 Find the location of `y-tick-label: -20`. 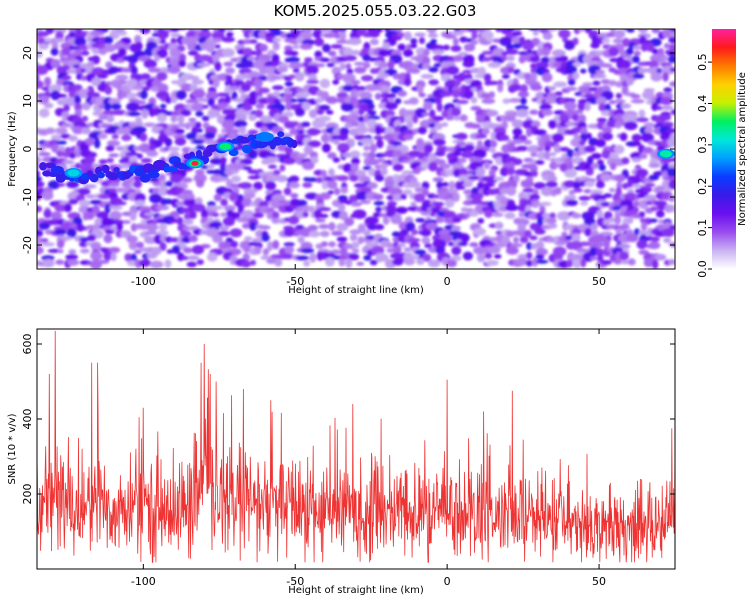

y-tick-label: -20 is located at coordinates (27, 245).